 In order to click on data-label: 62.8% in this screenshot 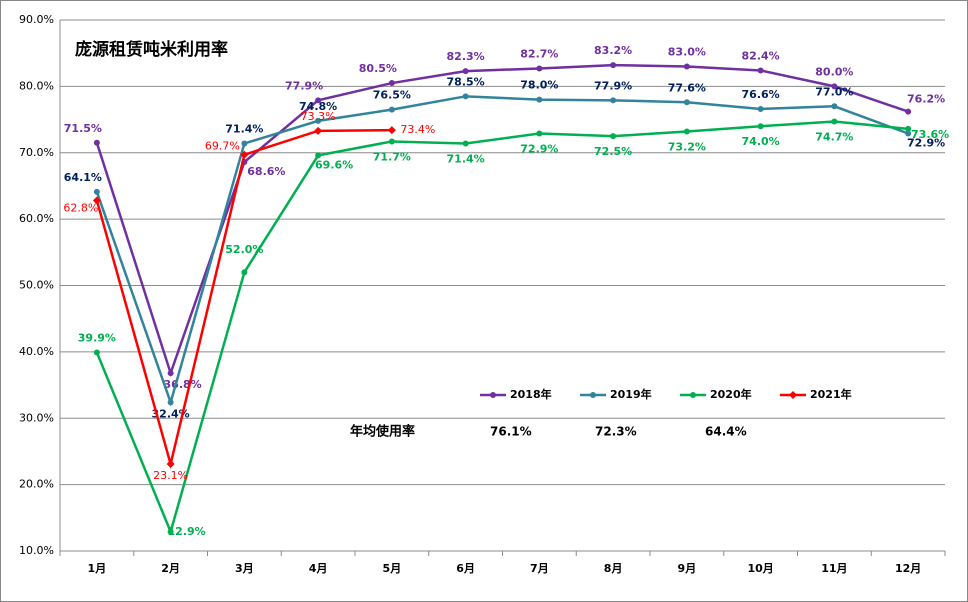, I will do `click(80, 208)`.